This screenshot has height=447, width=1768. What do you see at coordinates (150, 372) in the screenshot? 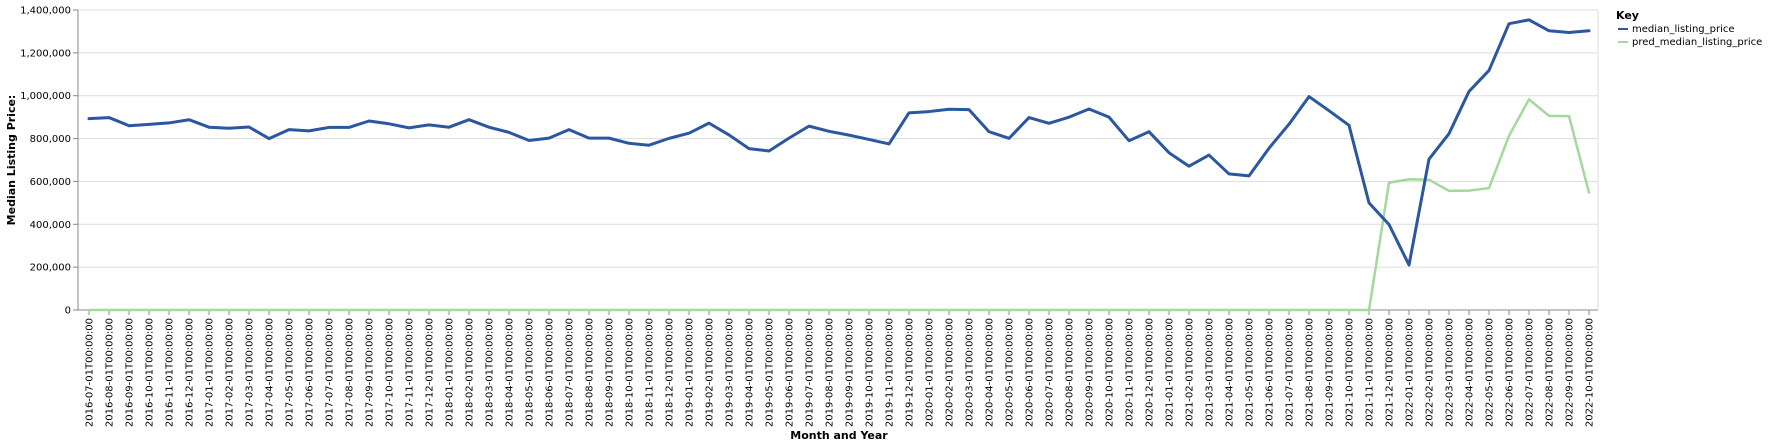
I see `x-tick-label: 2016-10-01T00:00:00` at bounding box center [150, 372].